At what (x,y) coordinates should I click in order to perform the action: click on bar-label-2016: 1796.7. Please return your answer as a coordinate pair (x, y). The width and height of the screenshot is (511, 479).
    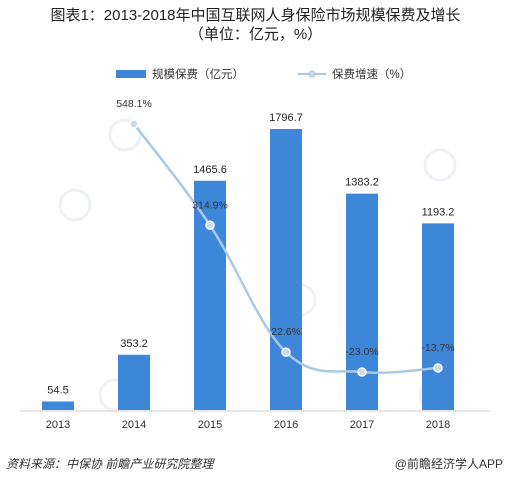
    Looking at the image, I should click on (286, 118).